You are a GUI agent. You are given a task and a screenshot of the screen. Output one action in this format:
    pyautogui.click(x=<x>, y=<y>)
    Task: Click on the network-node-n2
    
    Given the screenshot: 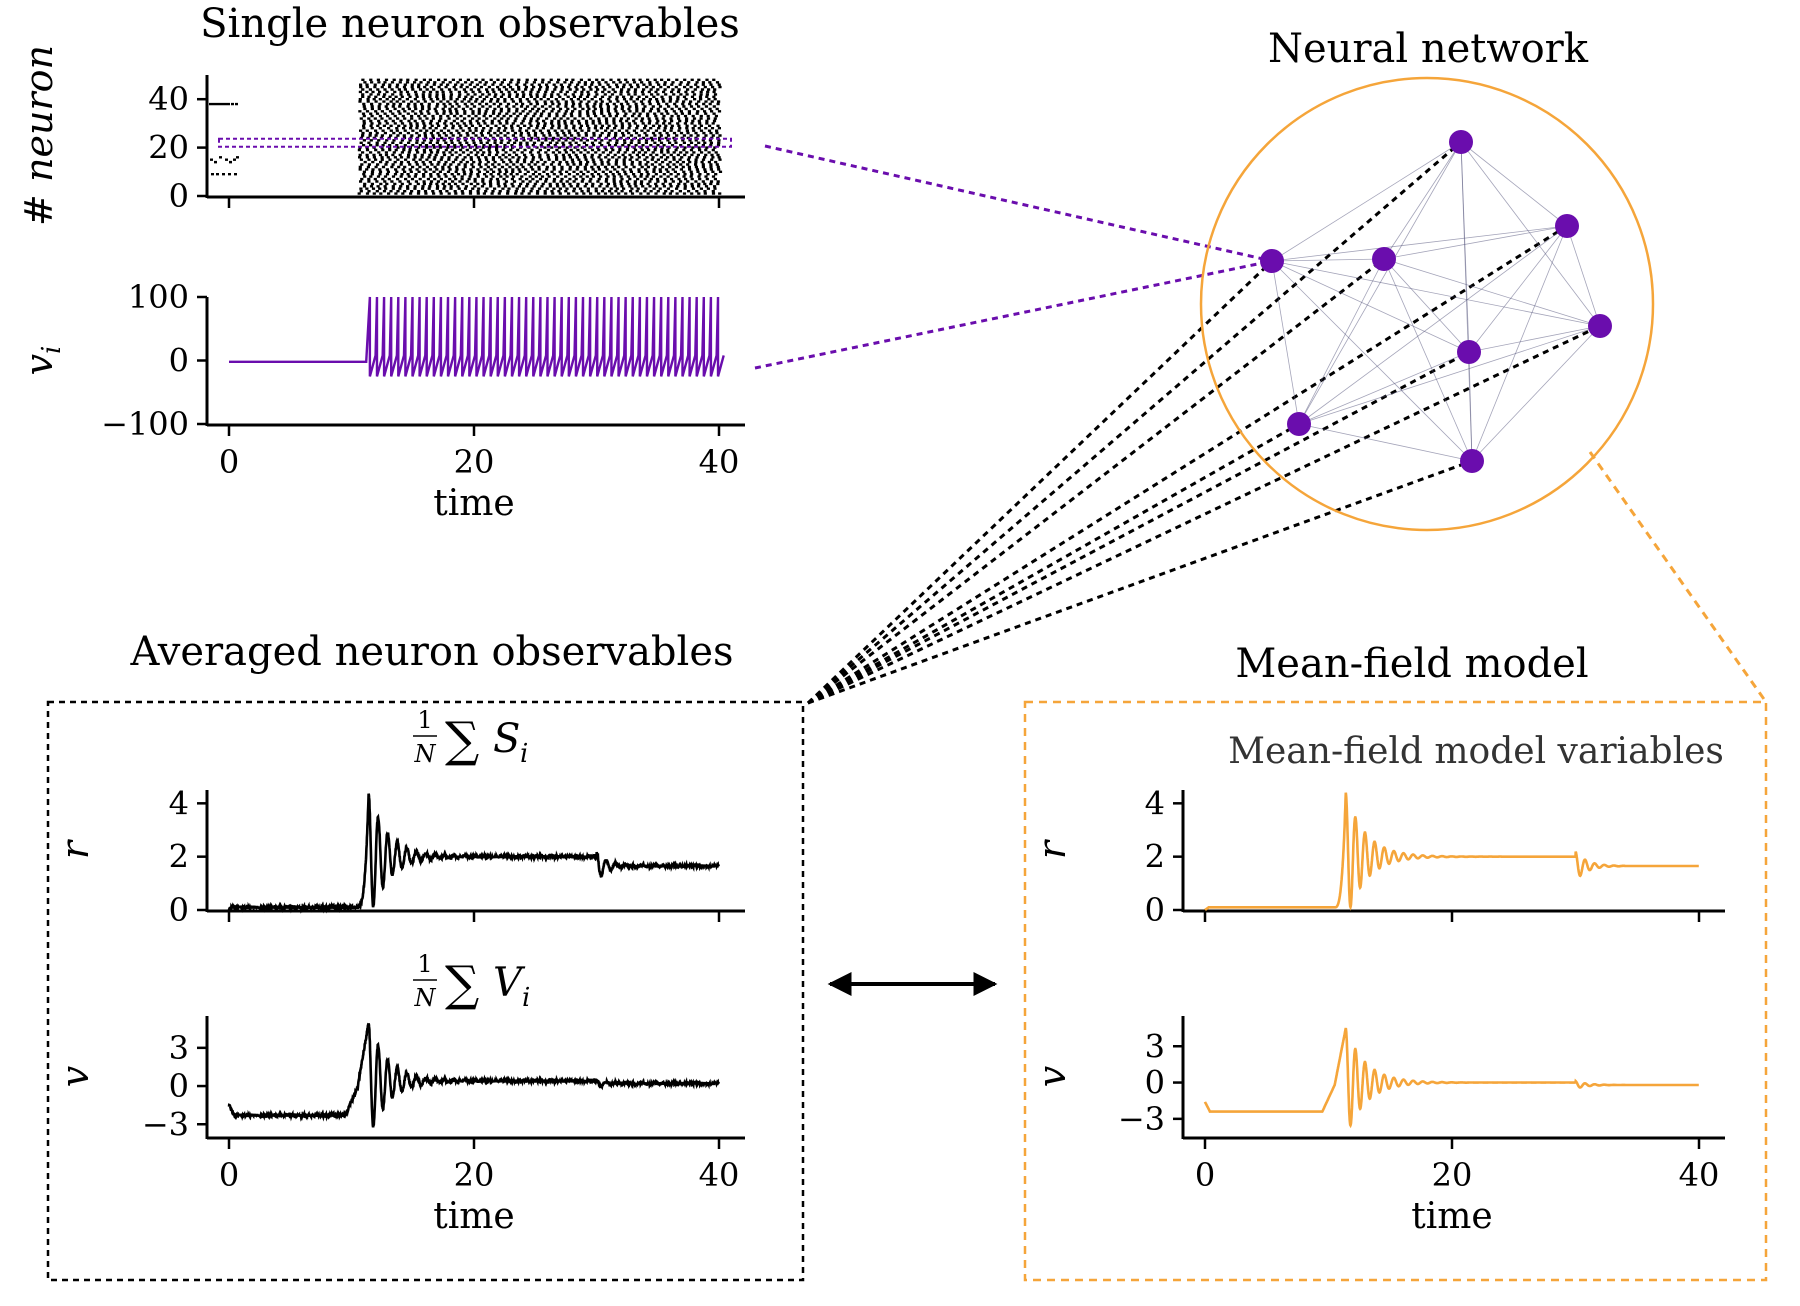 What is the action you would take?
    pyautogui.click(x=1272, y=261)
    